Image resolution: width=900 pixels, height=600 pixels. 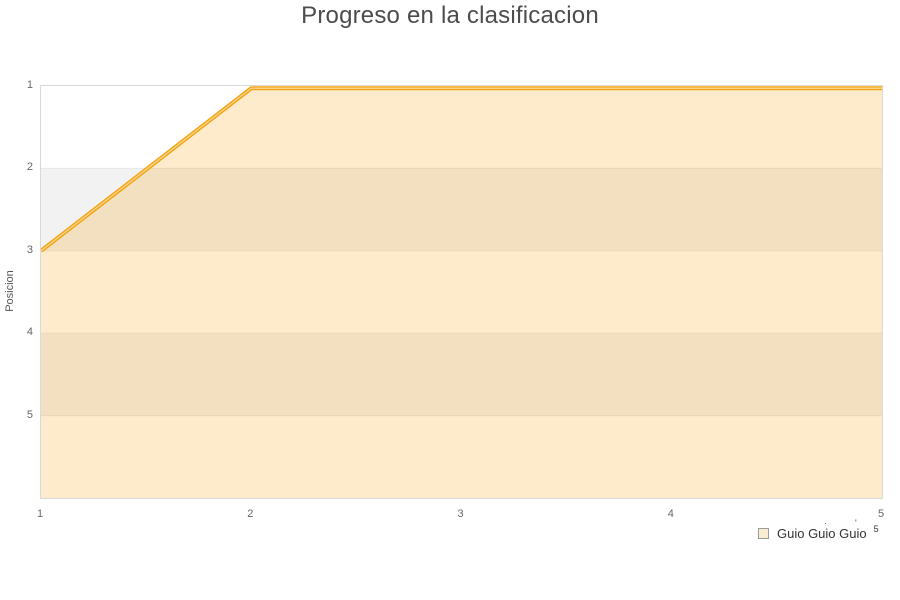 I want to click on chart-title: Progreso en la clasificacion, so click(x=450, y=15).